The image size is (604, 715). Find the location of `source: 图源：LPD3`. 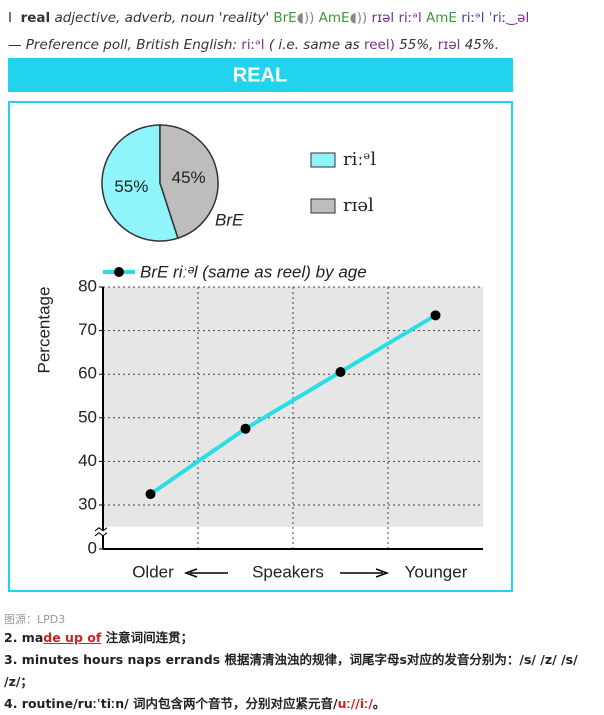

source: 图源：LPD3 is located at coordinates (35, 619).